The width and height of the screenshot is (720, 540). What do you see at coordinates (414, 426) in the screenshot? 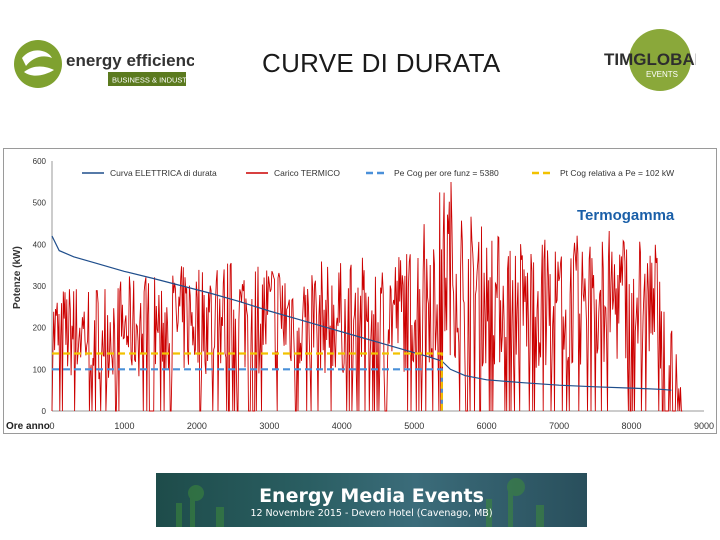
I see `x-tick-label: 5000` at bounding box center [414, 426].